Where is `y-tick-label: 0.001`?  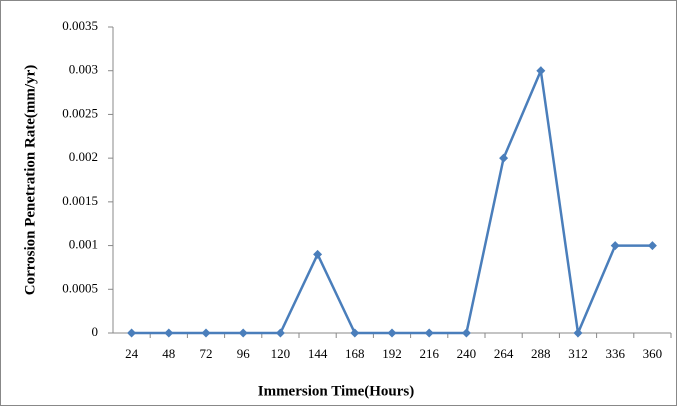 y-tick-label: 0.001 is located at coordinates (83, 244).